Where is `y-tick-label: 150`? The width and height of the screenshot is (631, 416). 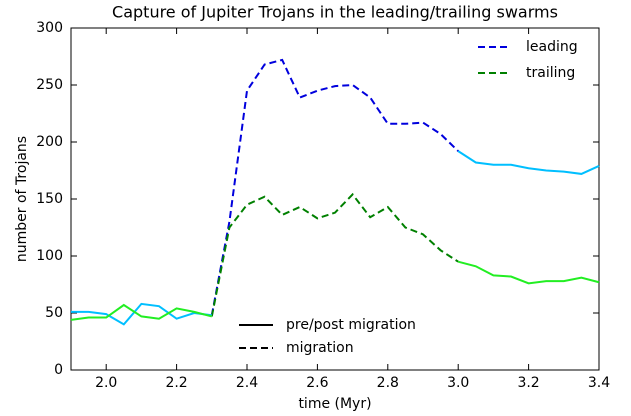 y-tick-label: 150 is located at coordinates (49, 199).